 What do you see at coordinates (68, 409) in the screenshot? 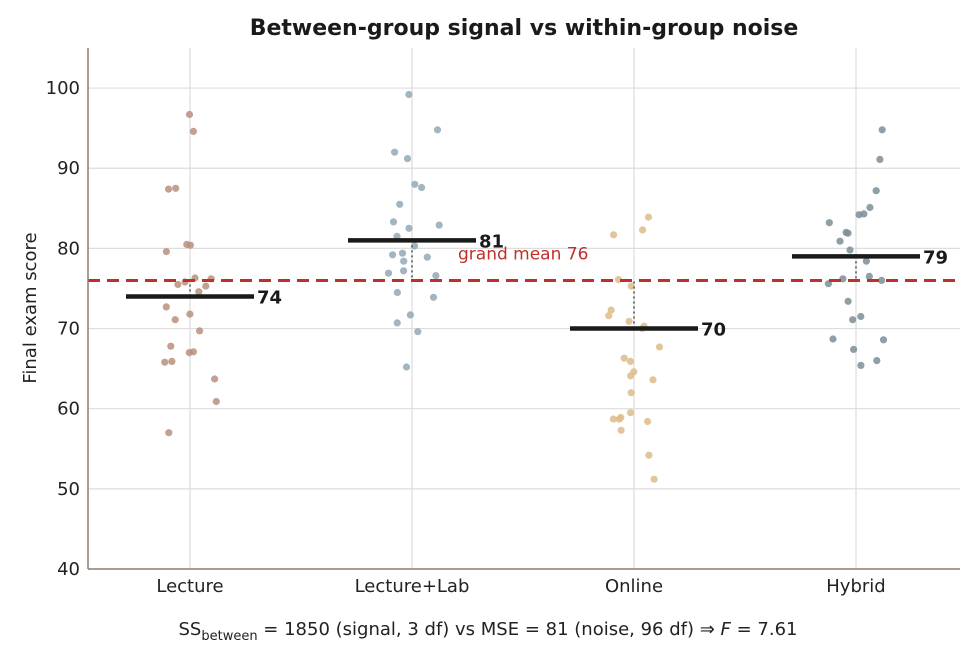
I see `y-tick-label: 60` at bounding box center [68, 409].